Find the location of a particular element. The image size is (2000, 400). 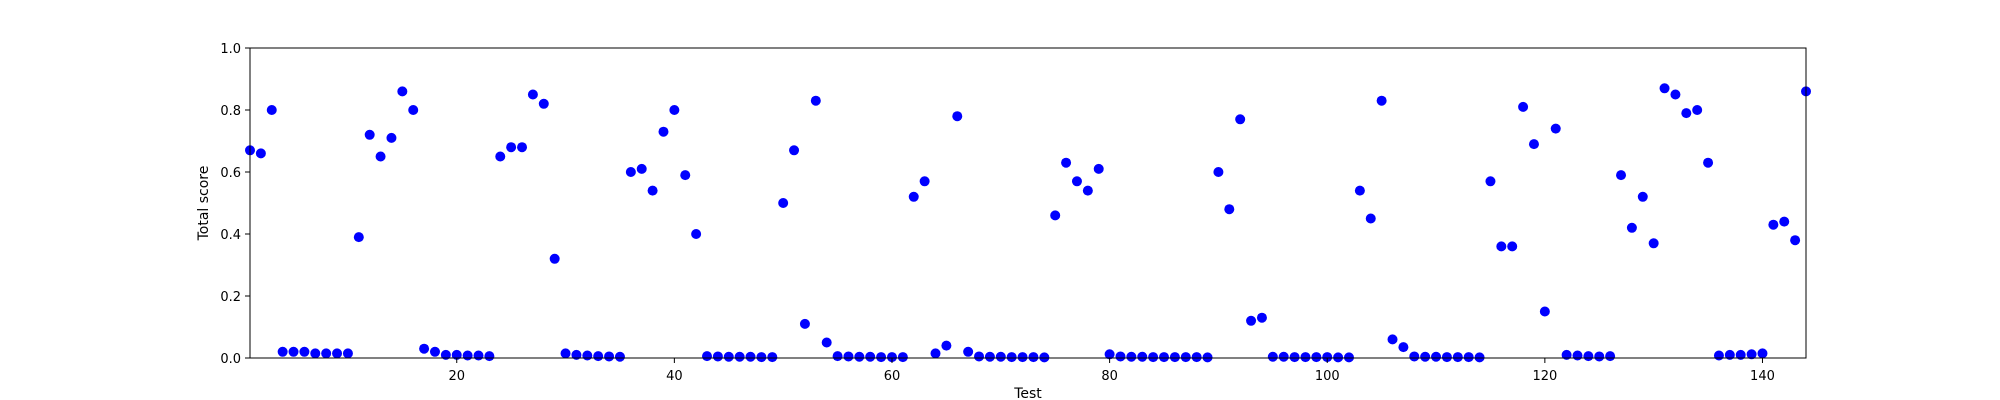

x-tick-label: 20 is located at coordinates (456, 376).